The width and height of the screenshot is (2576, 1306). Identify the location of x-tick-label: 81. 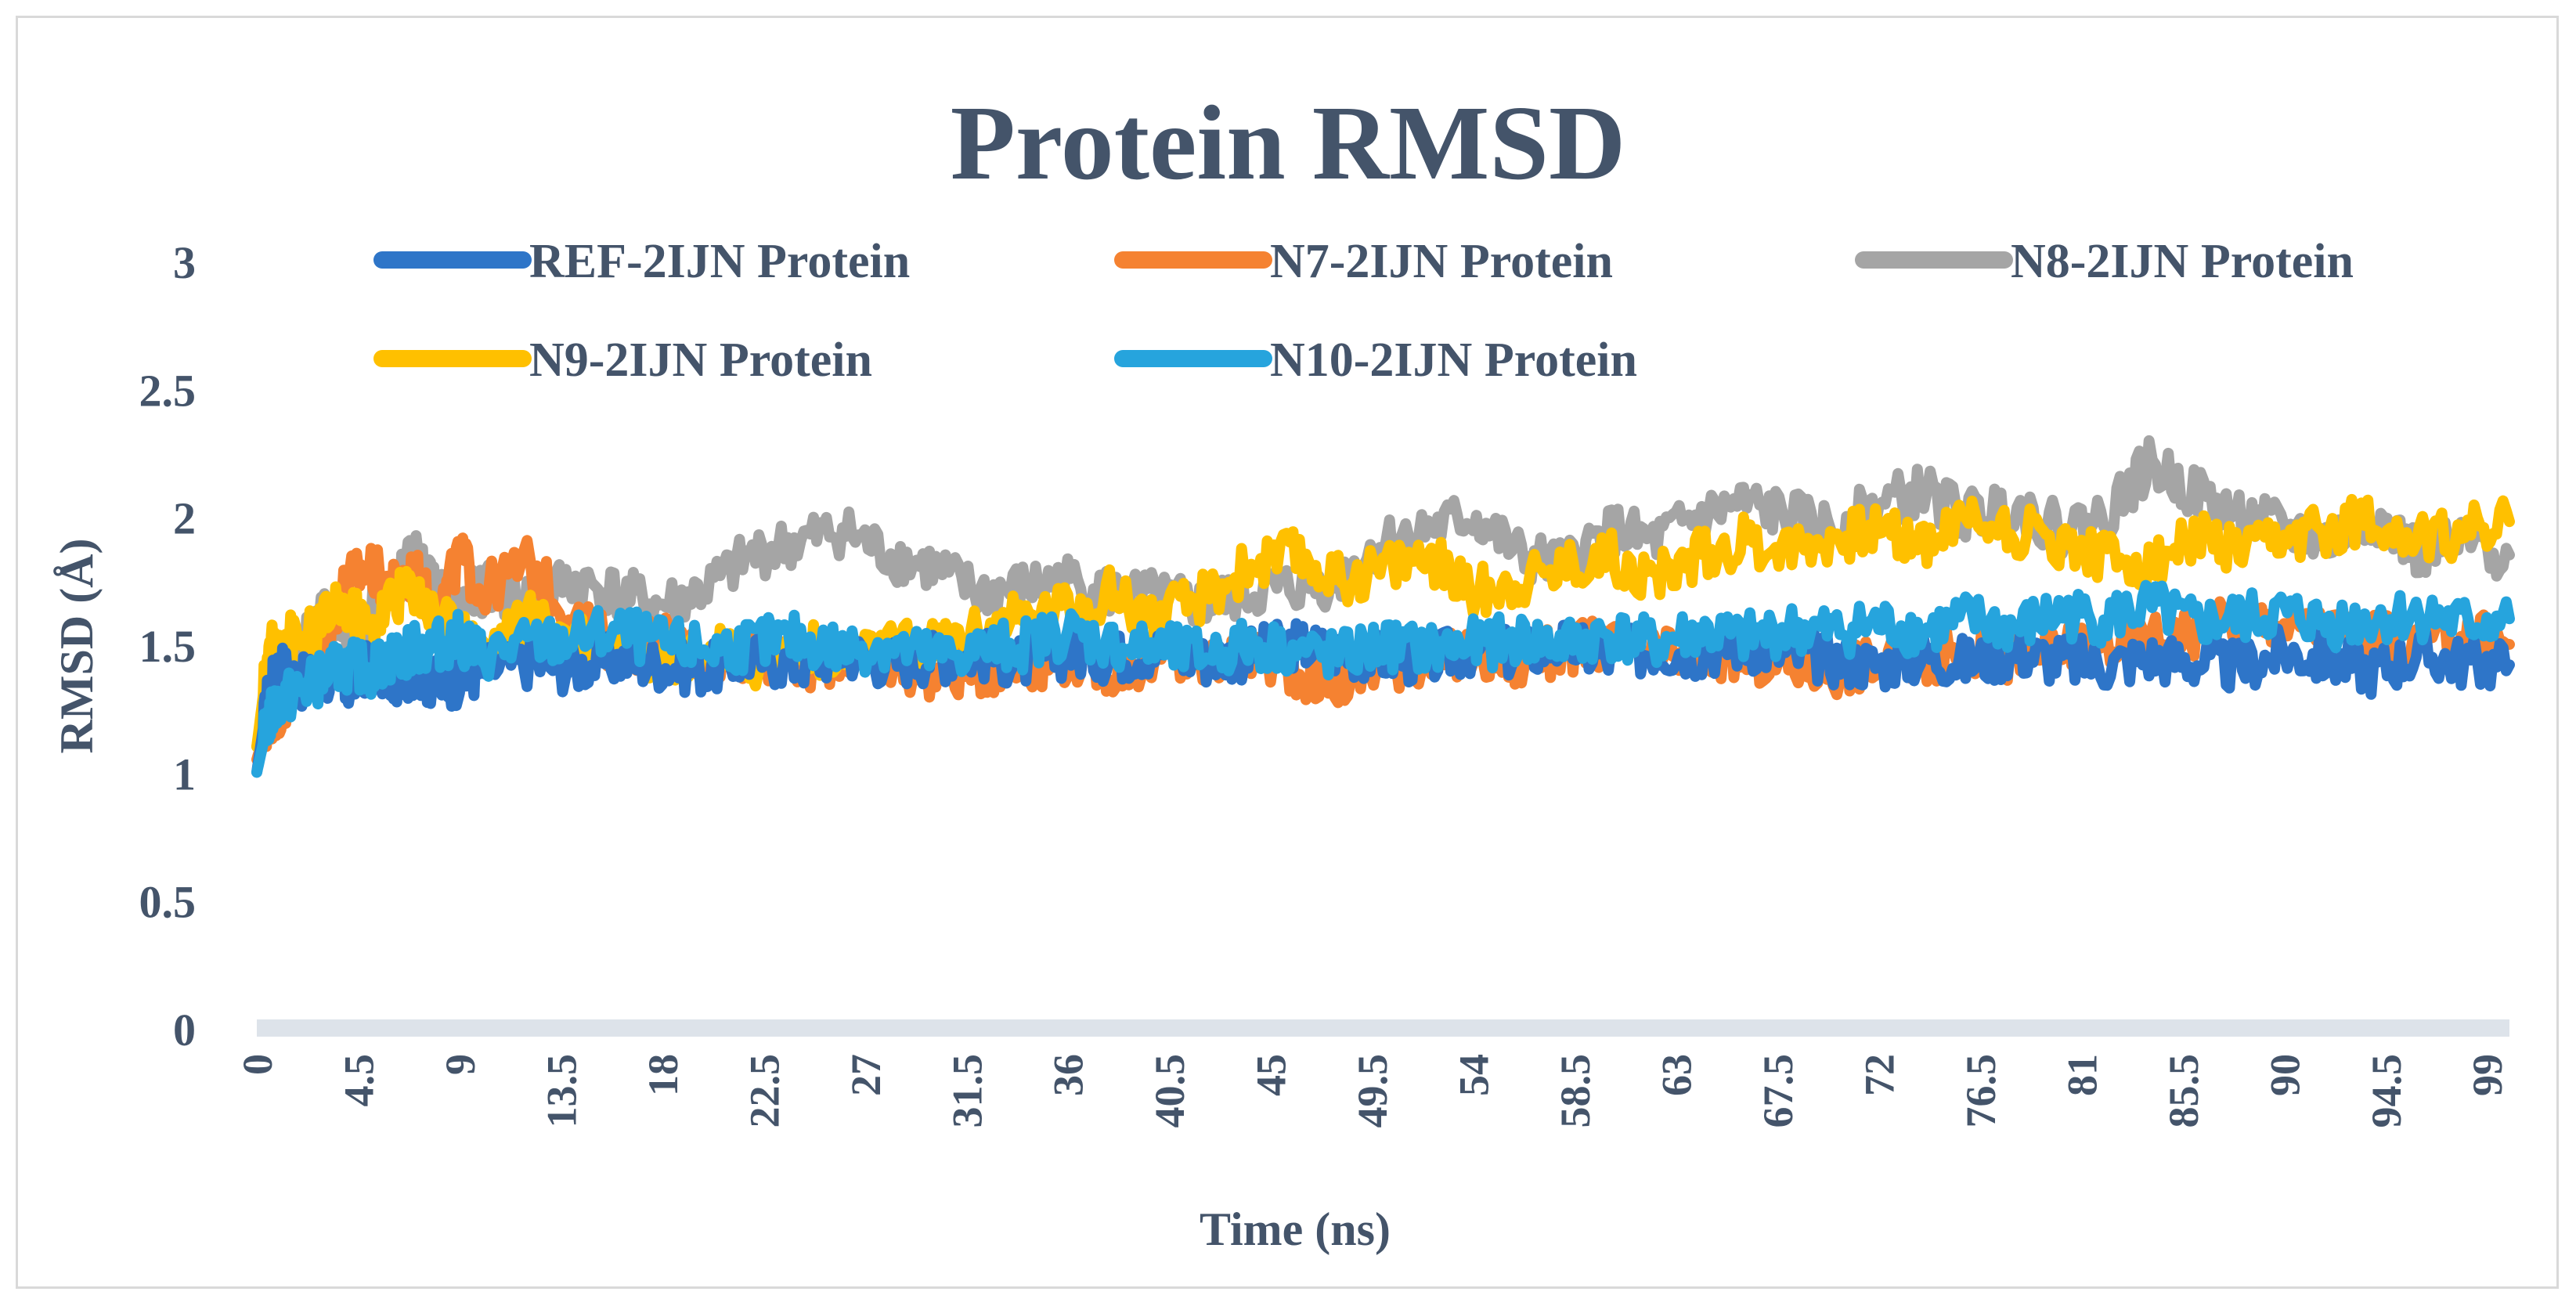
(2081, 1075).